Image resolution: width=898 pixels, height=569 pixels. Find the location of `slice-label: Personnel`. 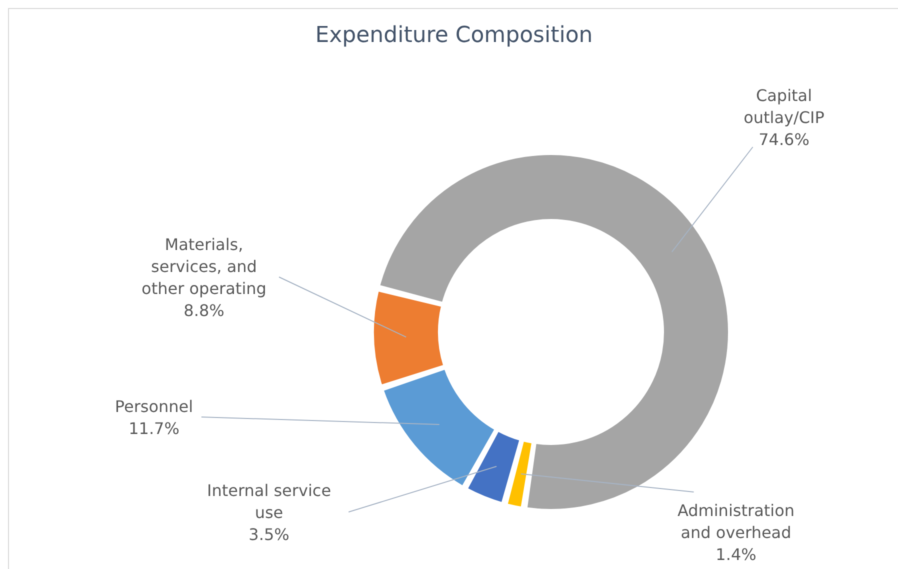

slice-label: Personnel is located at coordinates (154, 406).